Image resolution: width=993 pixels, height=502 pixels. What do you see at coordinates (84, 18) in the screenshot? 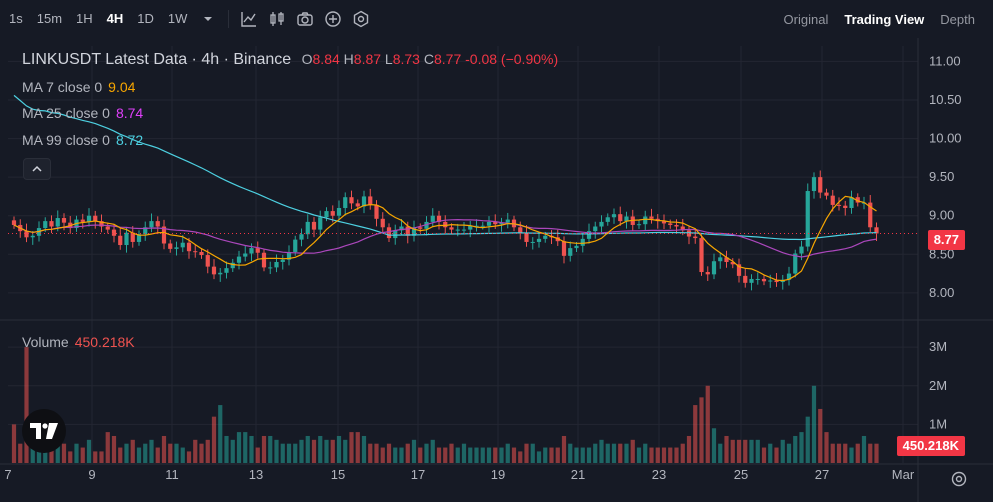
I see `timeframe-1h: 1H` at bounding box center [84, 18].